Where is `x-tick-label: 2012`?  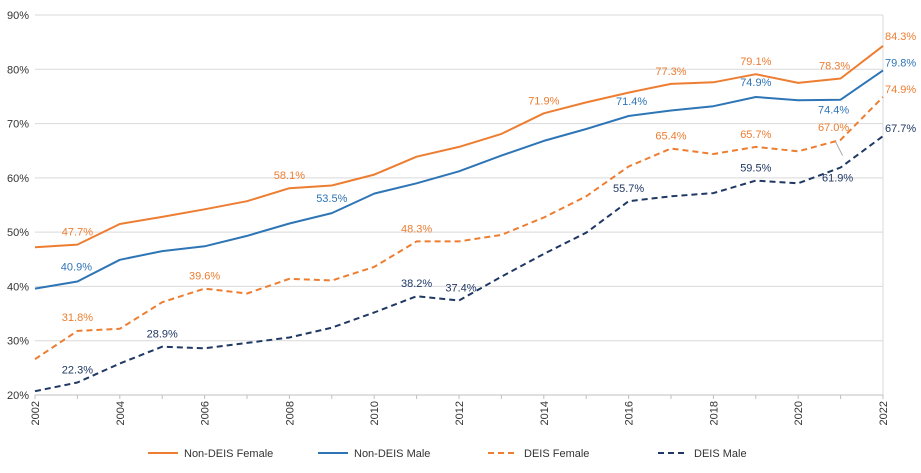 x-tick-label: 2012 is located at coordinates (460, 413).